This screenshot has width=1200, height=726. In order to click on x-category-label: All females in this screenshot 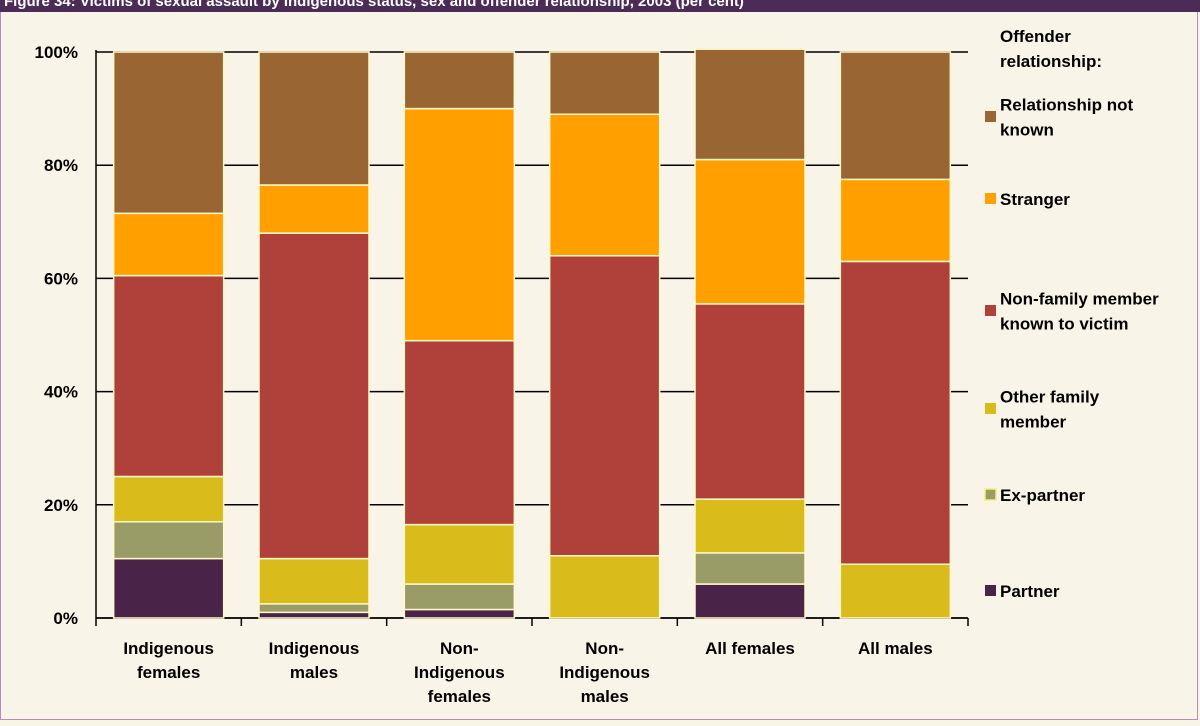, I will do `click(750, 648)`.